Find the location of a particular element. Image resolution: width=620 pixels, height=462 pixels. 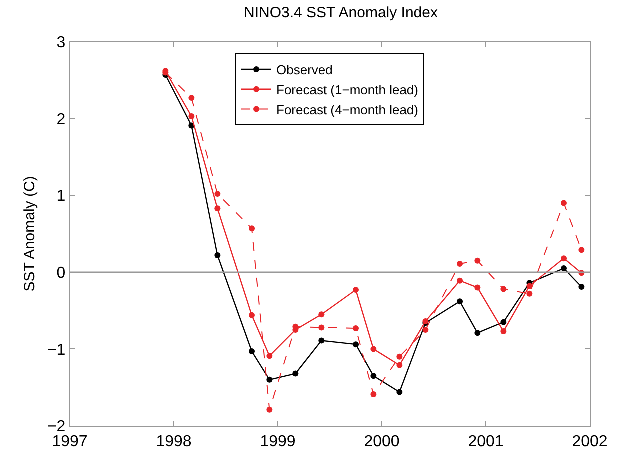

legend-label: Forecast (1−month lead) is located at coordinates (347, 90).